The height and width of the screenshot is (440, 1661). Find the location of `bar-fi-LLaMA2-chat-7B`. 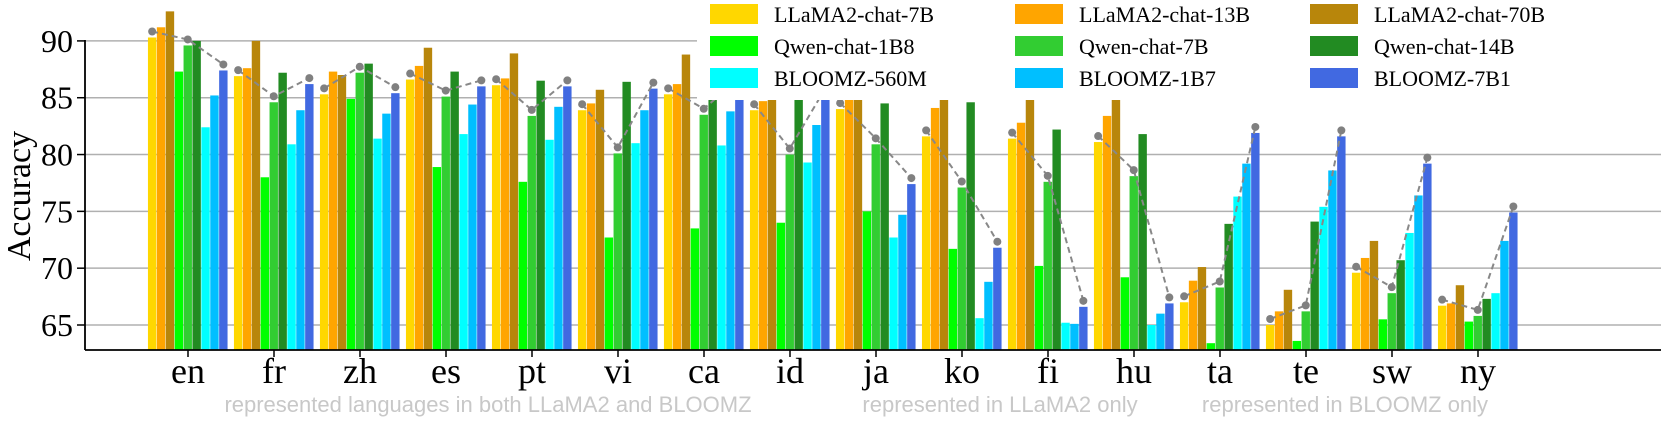

bar-fi-LLaMA2-chat-7B is located at coordinates (1012, 244).